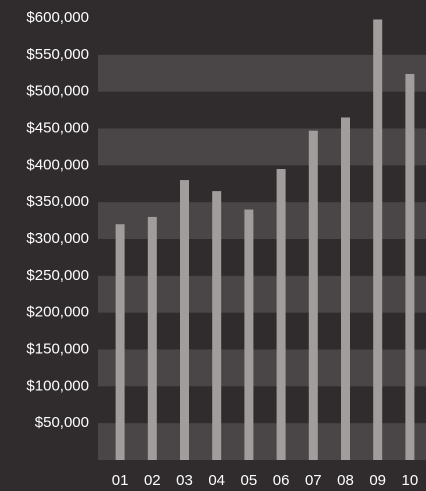  What do you see at coordinates (57, 238) in the screenshot?
I see `y-tick-label: $300,000` at bounding box center [57, 238].